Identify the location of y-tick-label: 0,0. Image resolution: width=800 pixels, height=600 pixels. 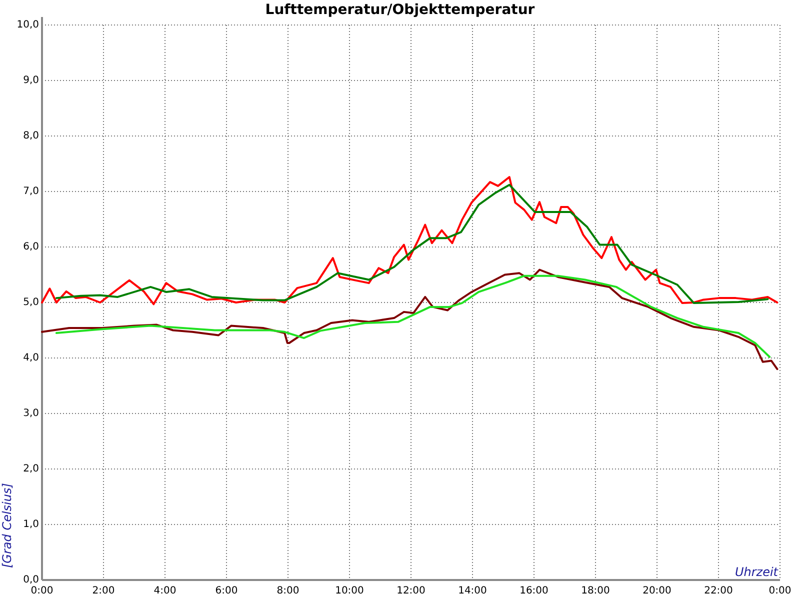
(31, 580).